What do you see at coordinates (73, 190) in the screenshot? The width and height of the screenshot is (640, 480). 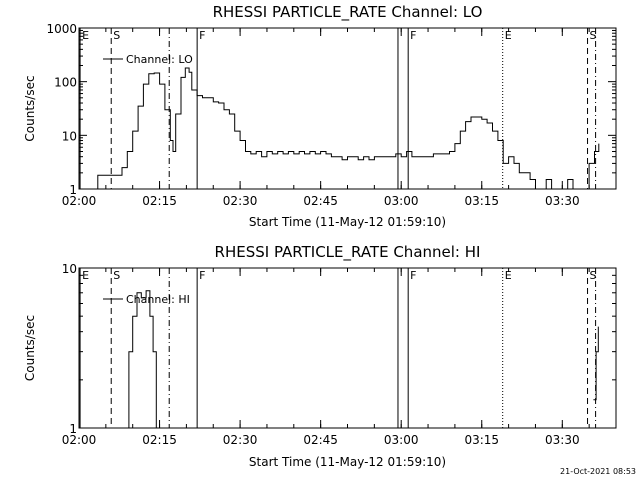 I see `panel-lo-ytick-label: 1` at bounding box center [73, 190].